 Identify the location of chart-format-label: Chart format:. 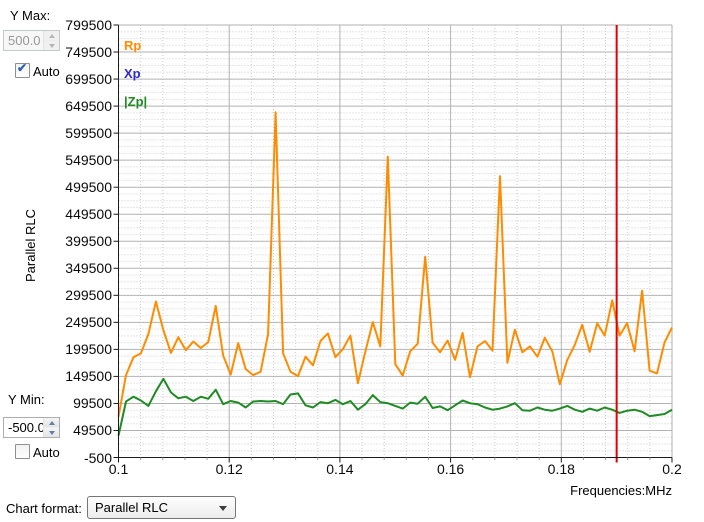
(44, 508).